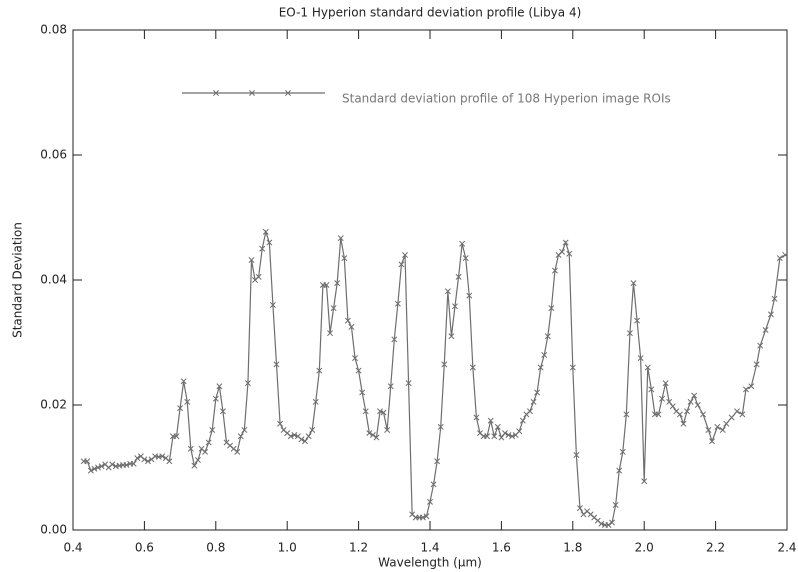 The image size is (798, 572). Describe the element at coordinates (215, 548) in the screenshot. I see `x-tick-label: 0.8` at that location.